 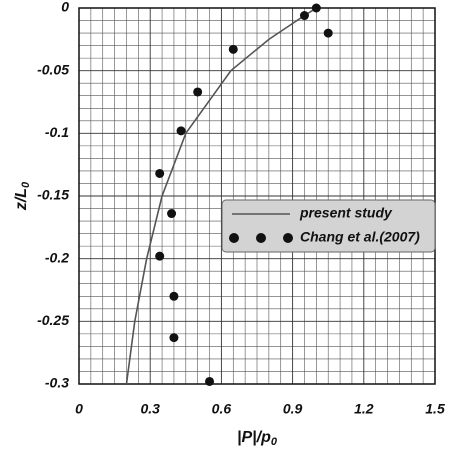 I want to click on x-tick-label: 0.3, so click(x=150, y=409).